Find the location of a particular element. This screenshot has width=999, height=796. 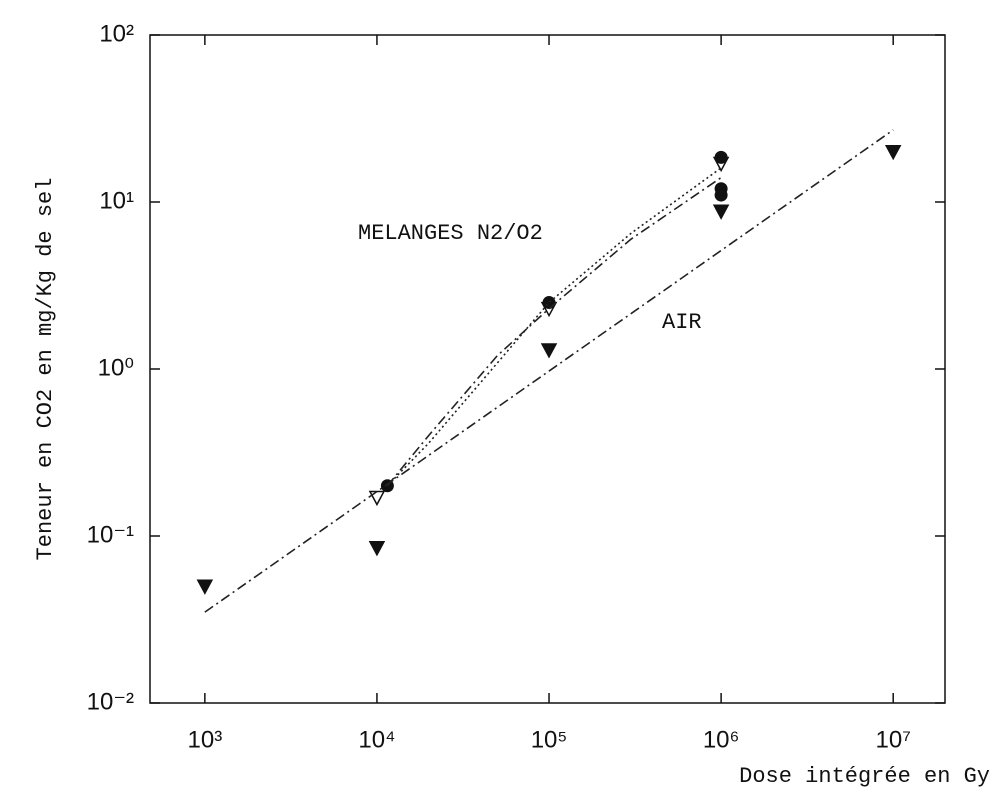

y-tick-label: 10² is located at coordinates (116, 33).